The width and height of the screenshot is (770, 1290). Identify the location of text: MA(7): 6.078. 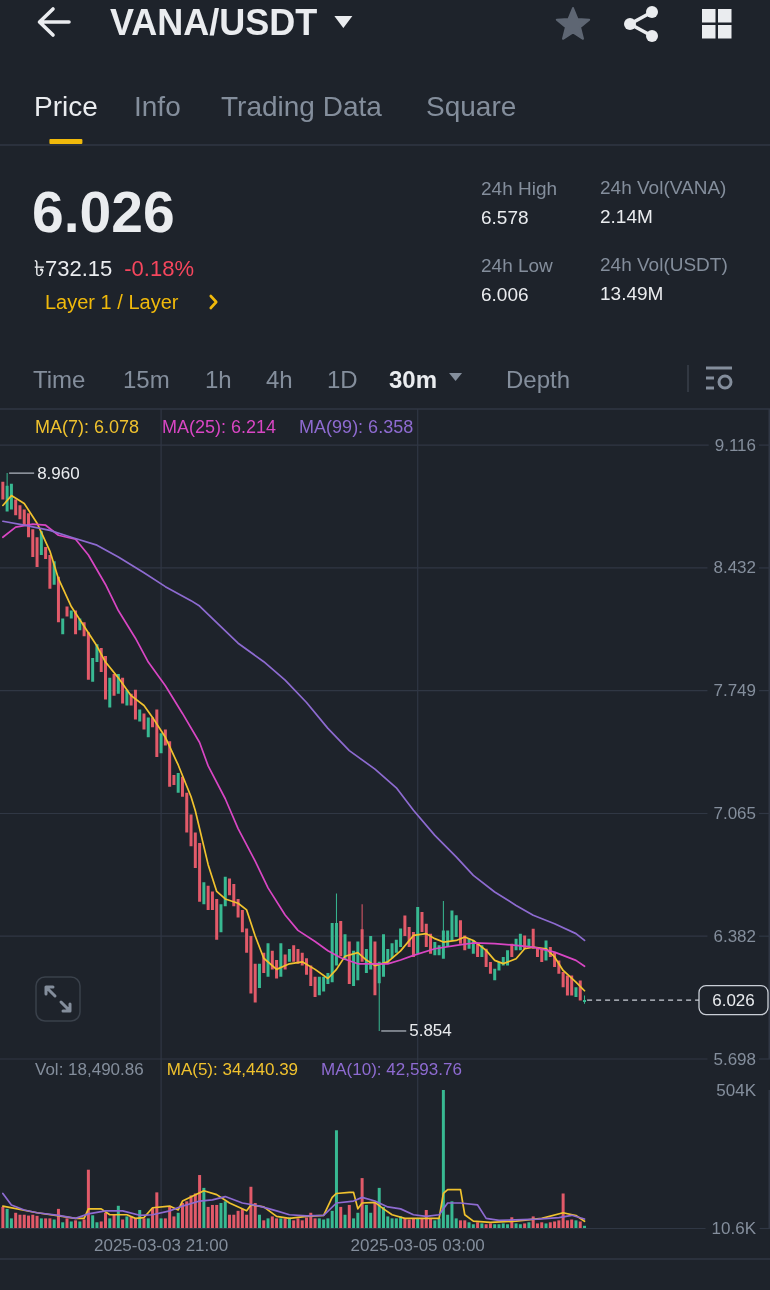
(87, 427).